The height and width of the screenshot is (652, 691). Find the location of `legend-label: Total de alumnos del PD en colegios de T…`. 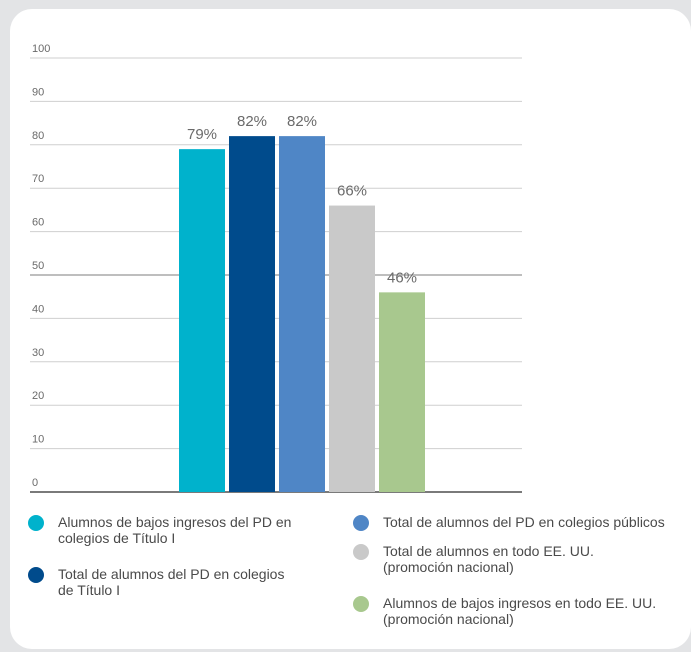

legend-label: Total de alumnos del PD en colegios de T… is located at coordinates (171, 582).